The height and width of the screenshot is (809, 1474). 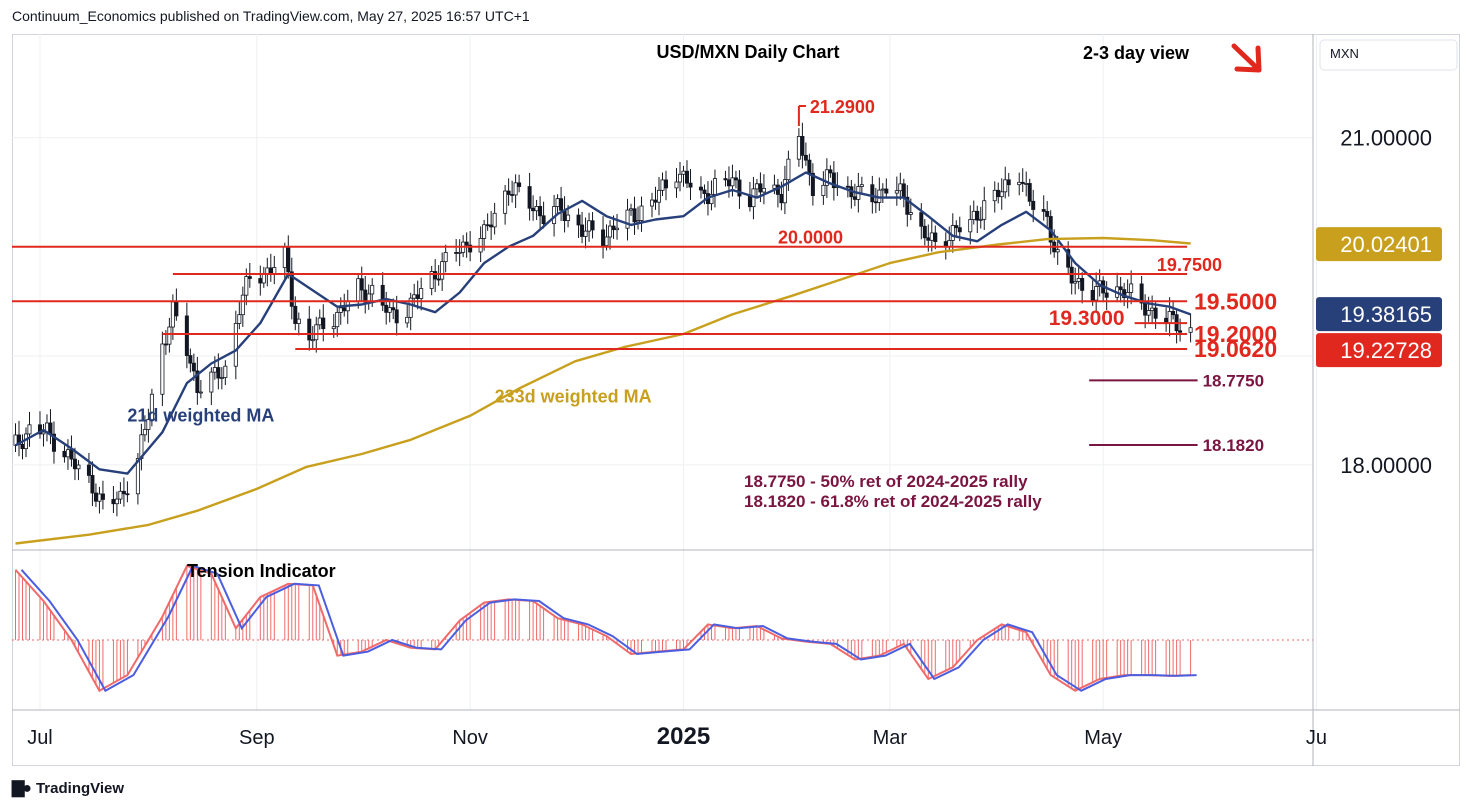 I want to click on currency-box, so click(x=1388, y=55).